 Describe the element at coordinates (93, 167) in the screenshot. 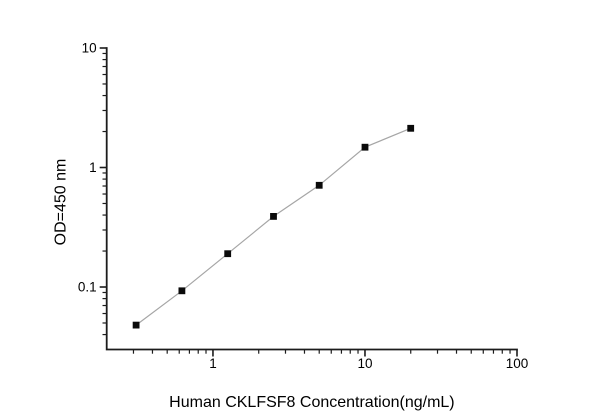

I see `y-axis-tick-label: 1` at that location.